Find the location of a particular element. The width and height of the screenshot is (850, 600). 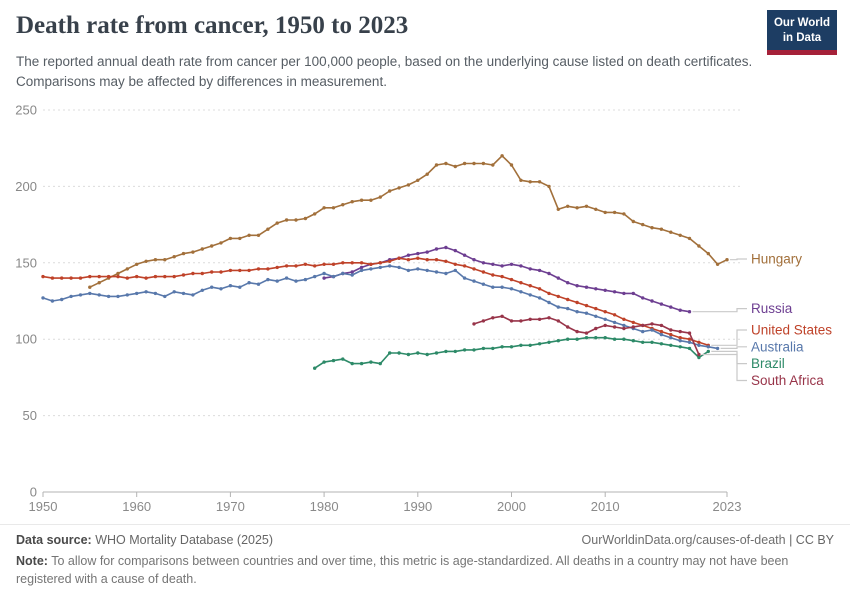

data-point-australia-2022 is located at coordinates (717, 348).